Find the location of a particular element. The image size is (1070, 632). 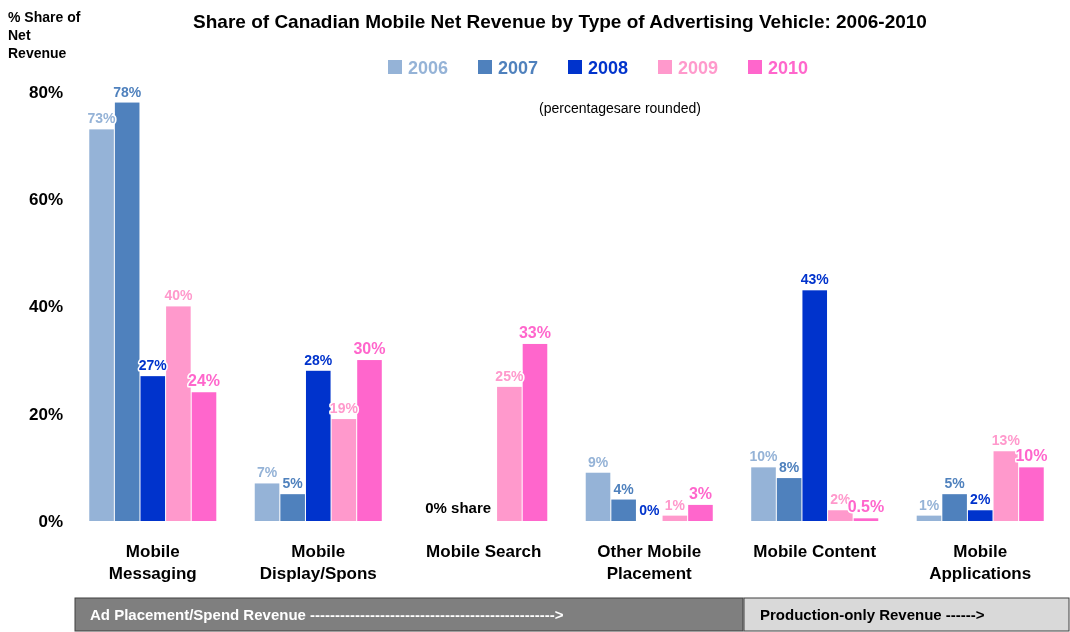

data-label: 43% is located at coordinates (815, 279).